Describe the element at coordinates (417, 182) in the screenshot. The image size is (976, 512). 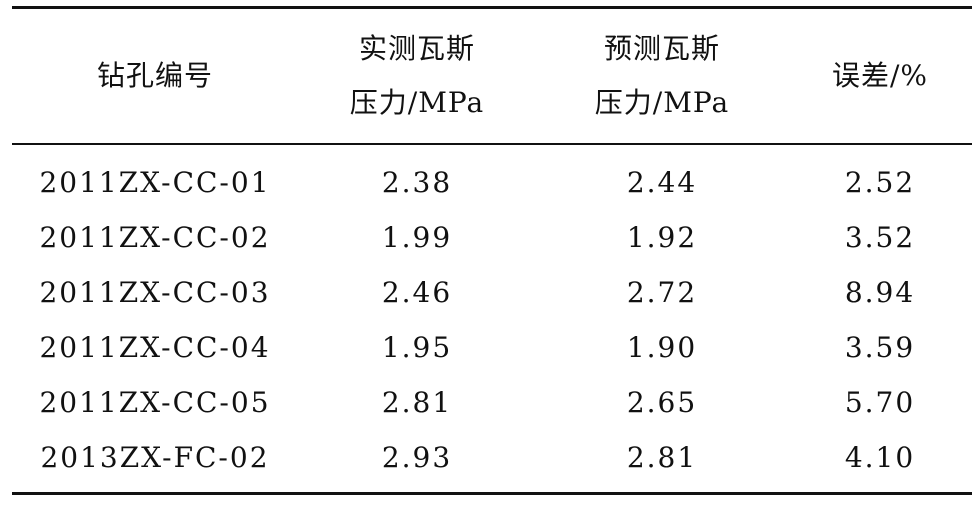
I see `cell-measured-pressure: 2.38` at that location.